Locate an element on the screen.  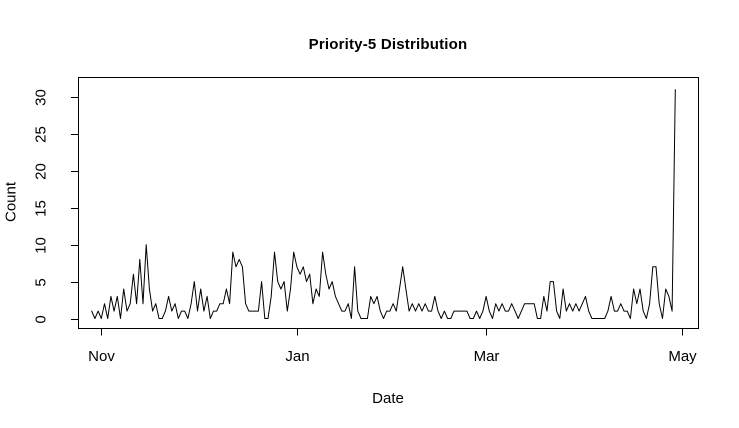
y-tick-label: 20 is located at coordinates (40, 171).